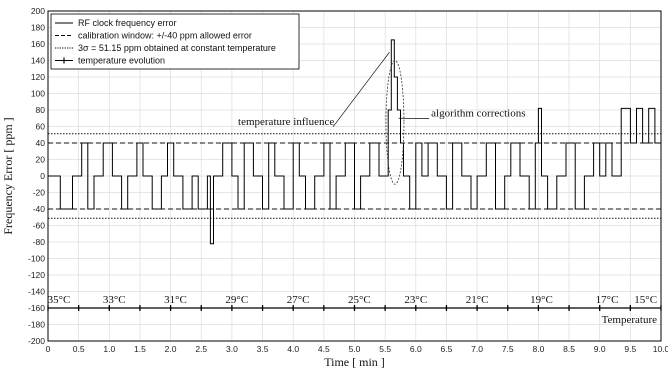 The height and width of the screenshot is (372, 668). Describe the element at coordinates (175, 300) in the screenshot. I see `temperature-label: 31°C` at that location.